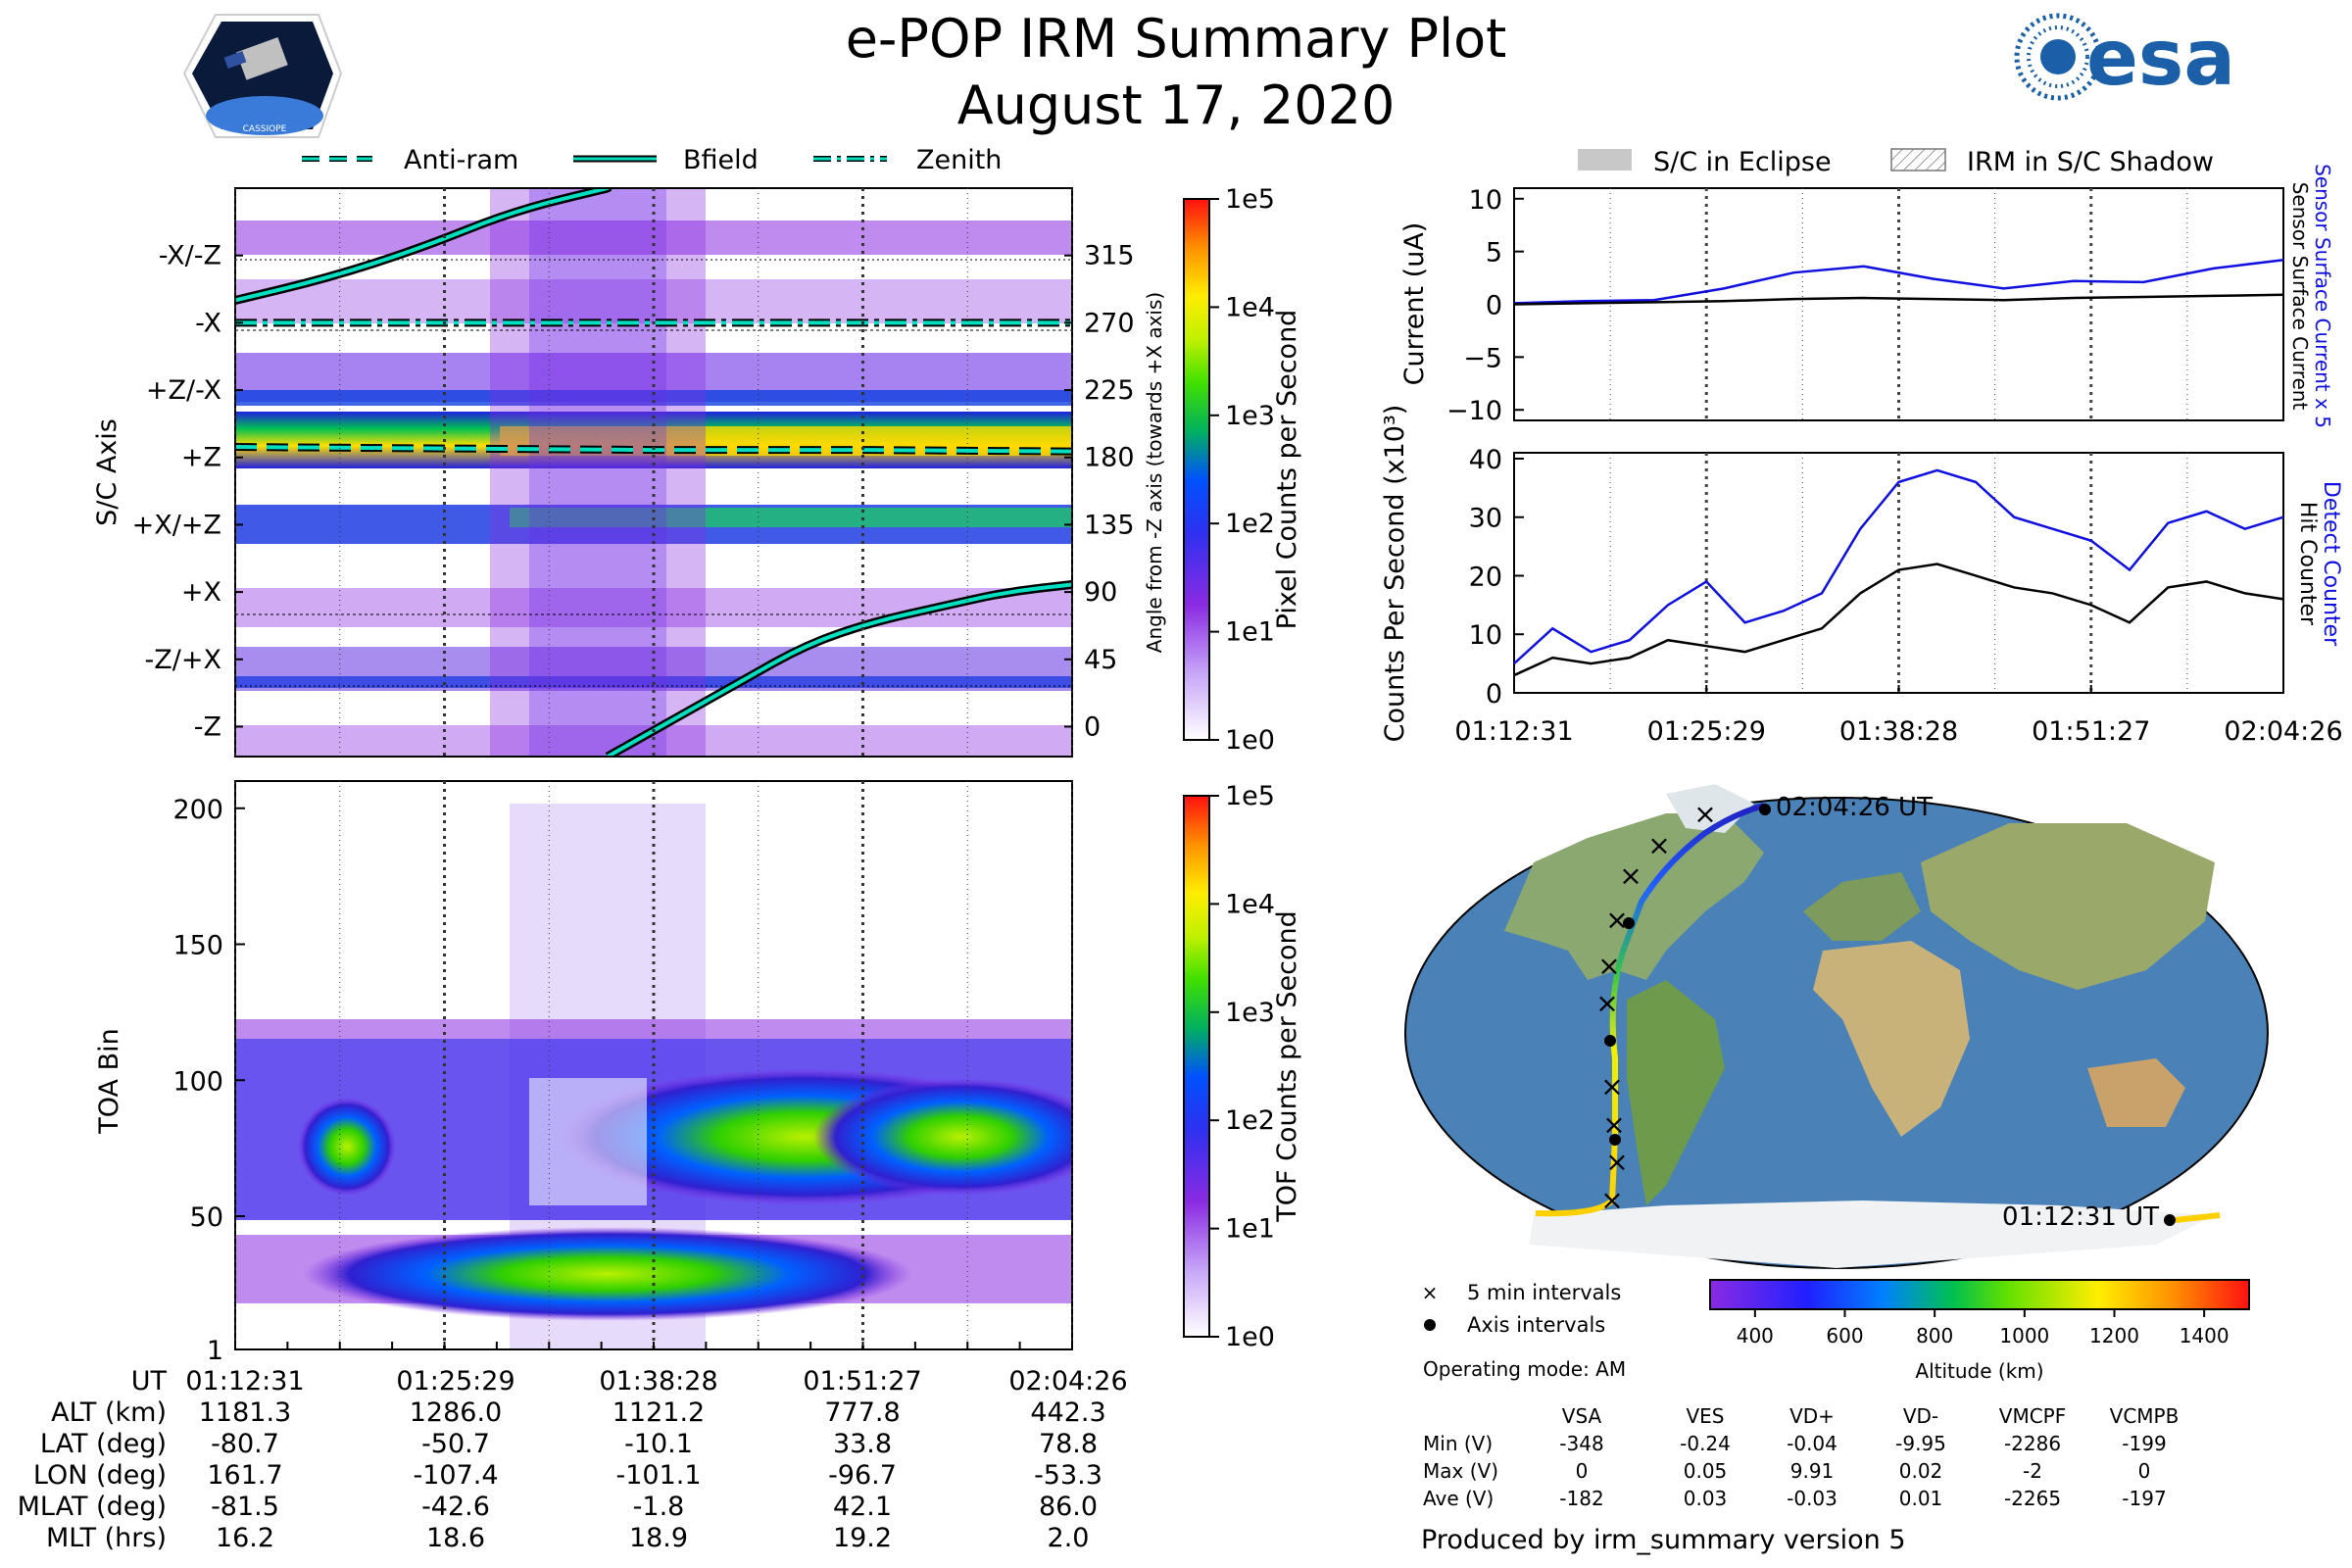 This screenshot has height=1568, width=2352. What do you see at coordinates (1494, 694) in the screenshot?
I see `counts-ytick-label: 0` at bounding box center [1494, 694].